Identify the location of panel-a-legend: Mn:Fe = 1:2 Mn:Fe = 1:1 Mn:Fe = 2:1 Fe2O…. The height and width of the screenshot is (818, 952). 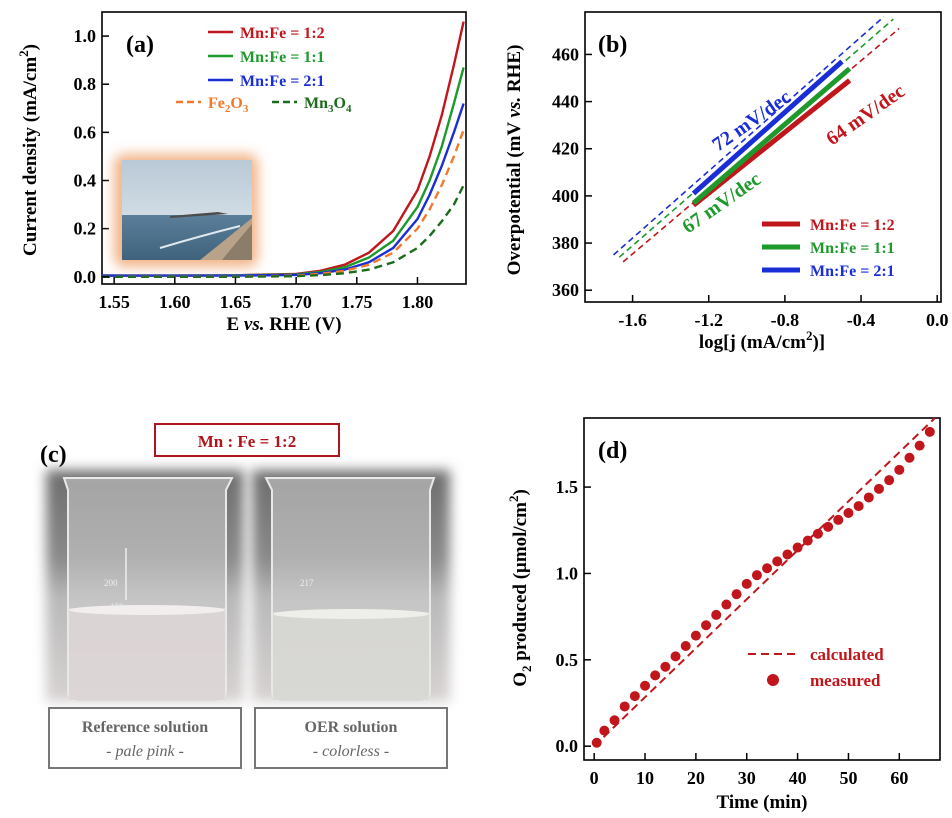
(264, 70).